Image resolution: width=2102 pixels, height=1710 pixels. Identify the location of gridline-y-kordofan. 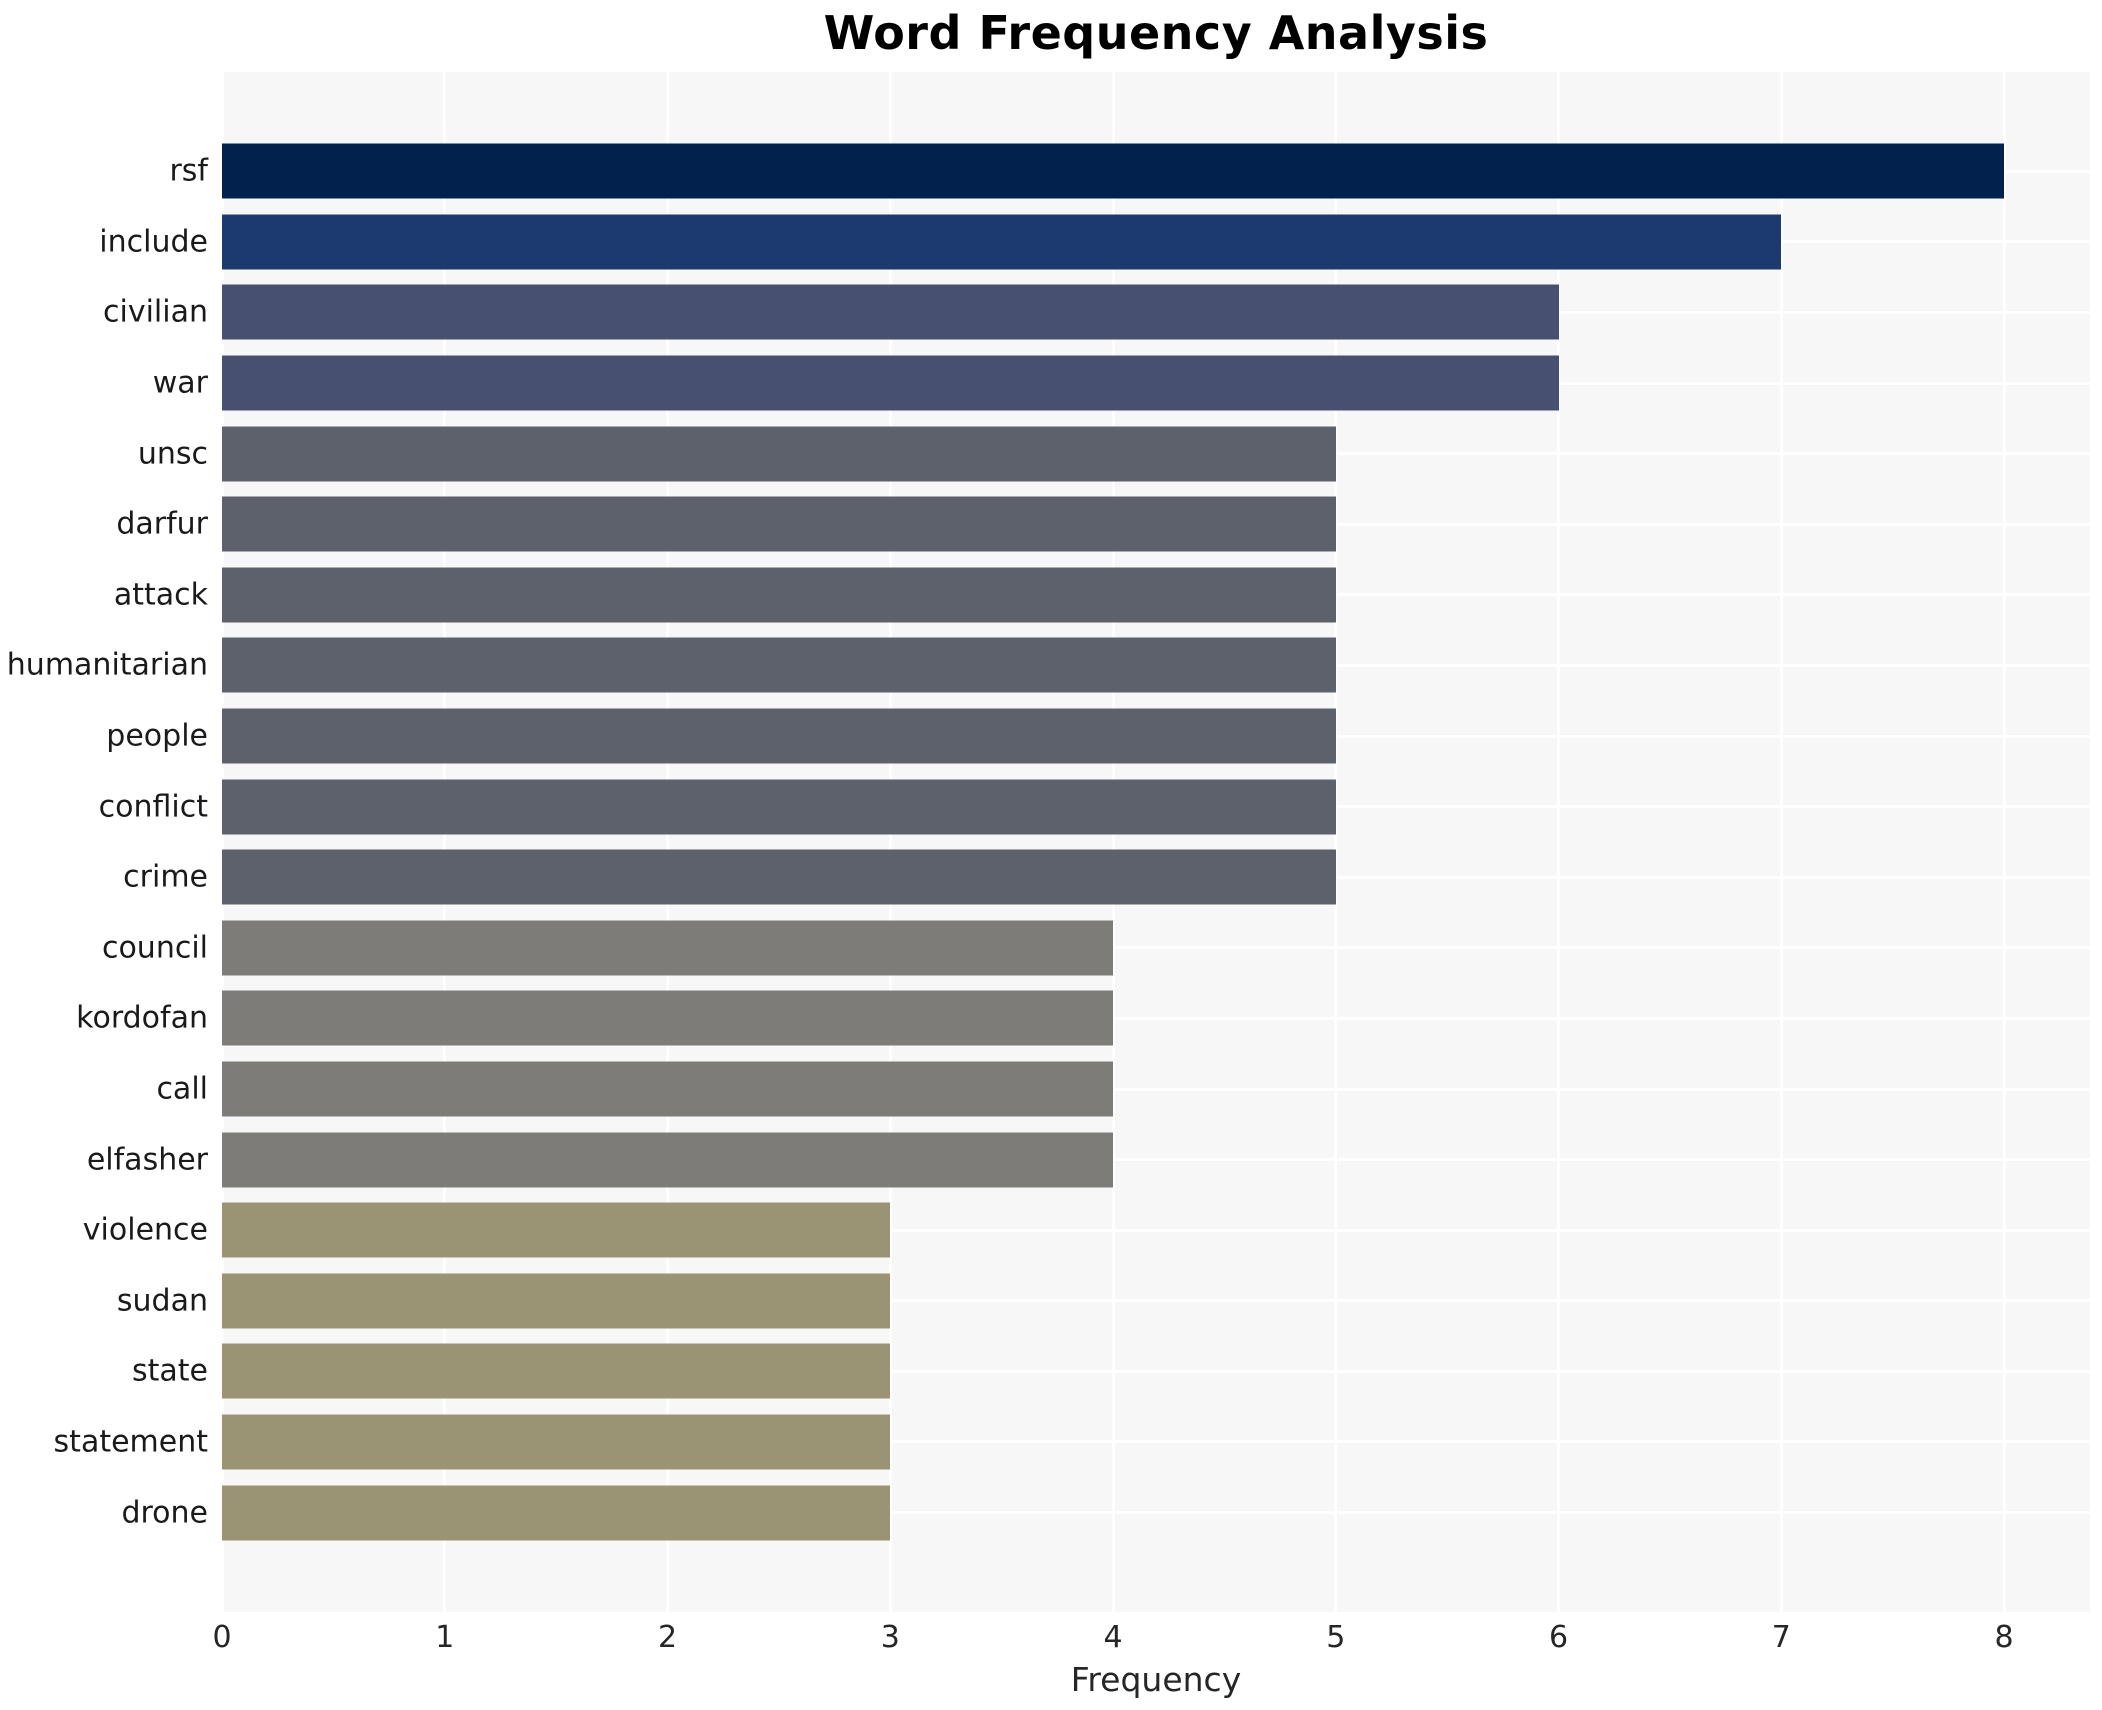
(1156, 1018).